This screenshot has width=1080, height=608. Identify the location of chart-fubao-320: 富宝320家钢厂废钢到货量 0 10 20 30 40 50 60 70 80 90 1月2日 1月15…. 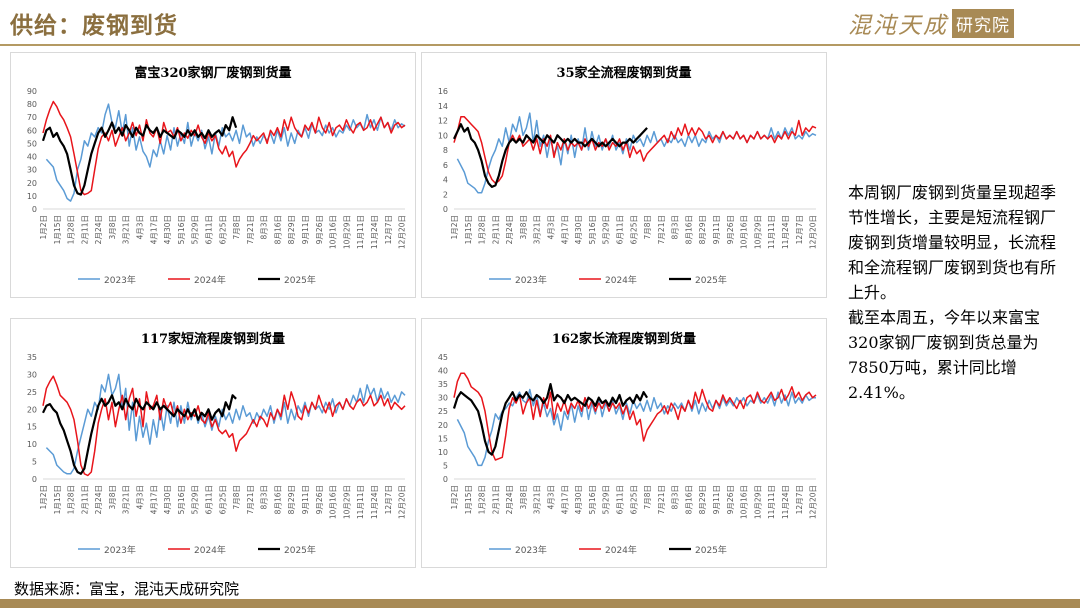
(217, 175).